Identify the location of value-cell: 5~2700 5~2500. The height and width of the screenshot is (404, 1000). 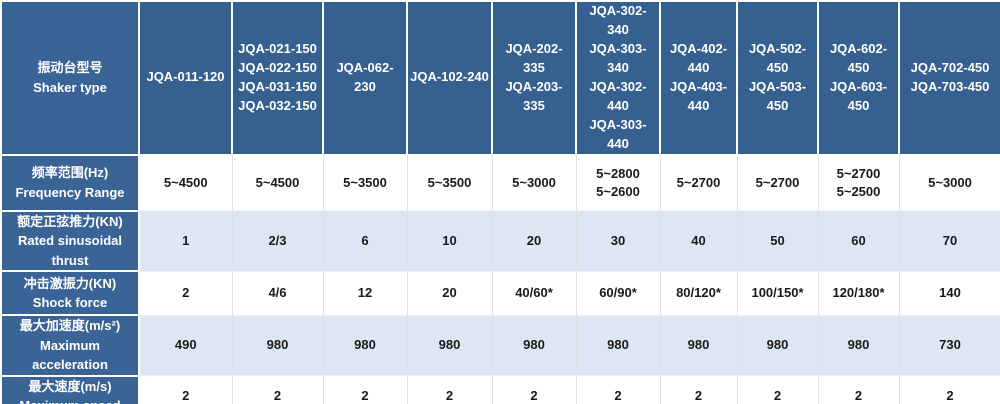
(859, 183).